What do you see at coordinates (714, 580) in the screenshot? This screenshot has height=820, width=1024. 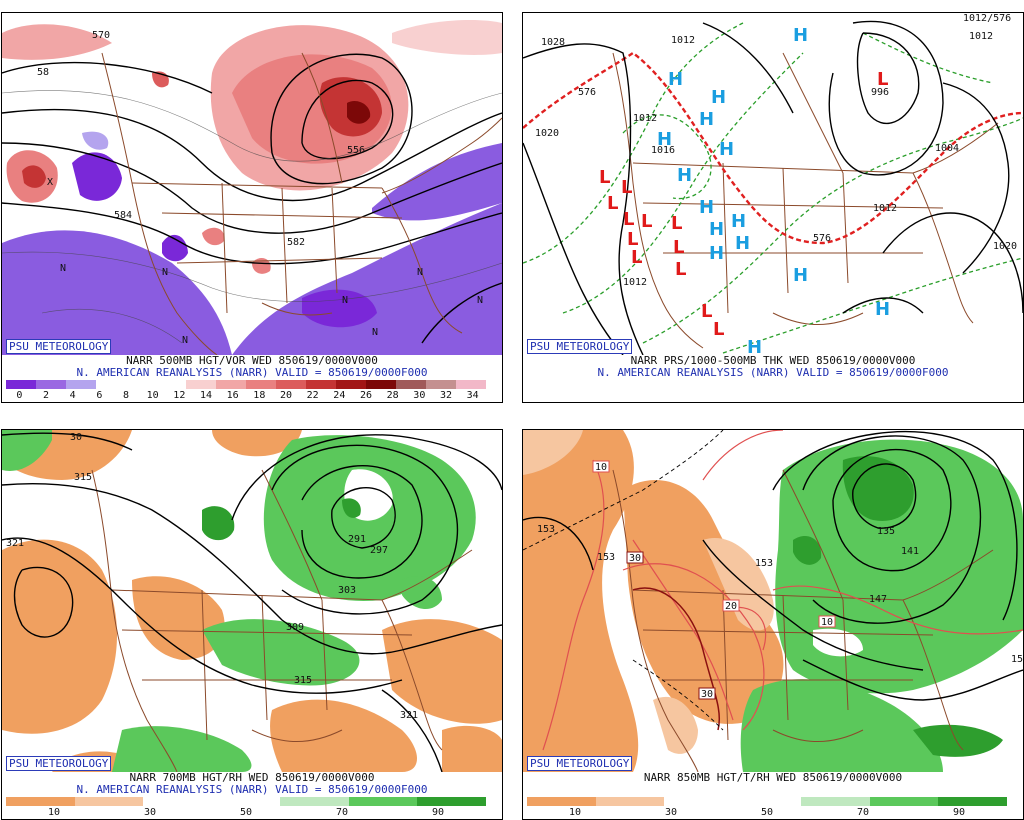 I see `temperature-labels: 10 30 20 10 30` at bounding box center [714, 580].